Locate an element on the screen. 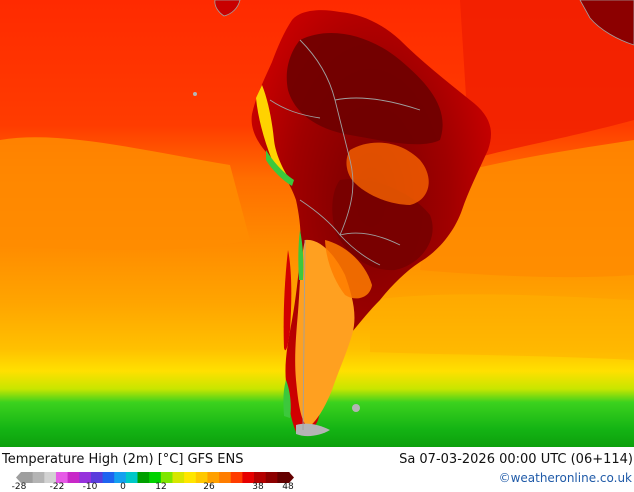 The image size is (634, 492). legend-tick-label: 48 is located at coordinates (288, 487).